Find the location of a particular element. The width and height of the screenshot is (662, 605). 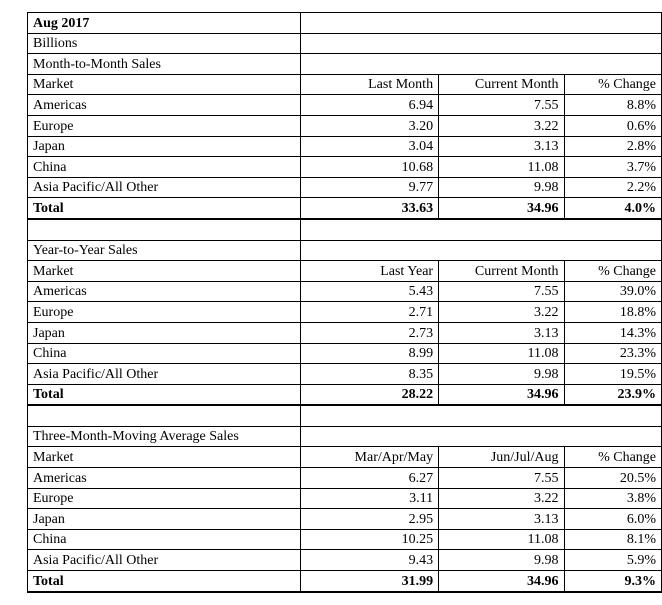

table-row: China 10.68 11.08 3.7% is located at coordinates (344, 167).